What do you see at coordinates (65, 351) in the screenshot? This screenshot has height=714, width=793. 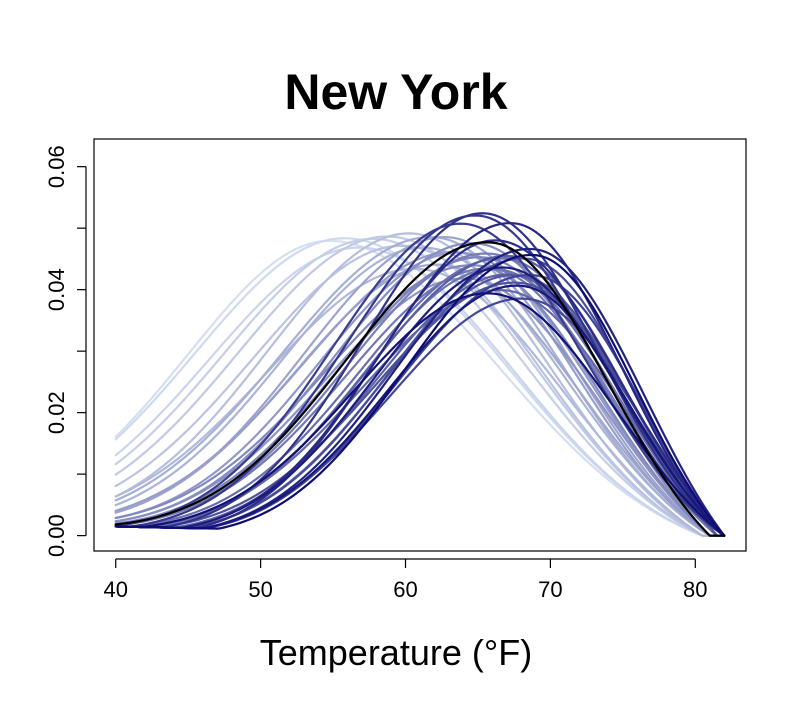 I see `y-axis: 0.00 0.02 0.04 0.06` at bounding box center [65, 351].